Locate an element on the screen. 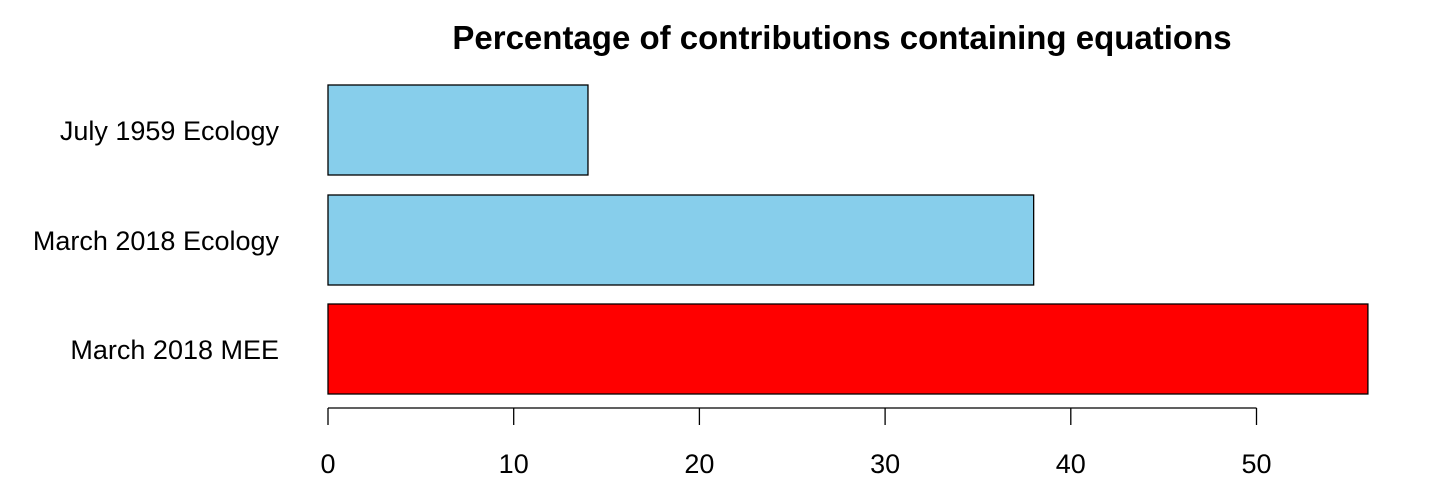 The height and width of the screenshot is (480, 1440). x-tick-label-40: 40 is located at coordinates (1071, 464).